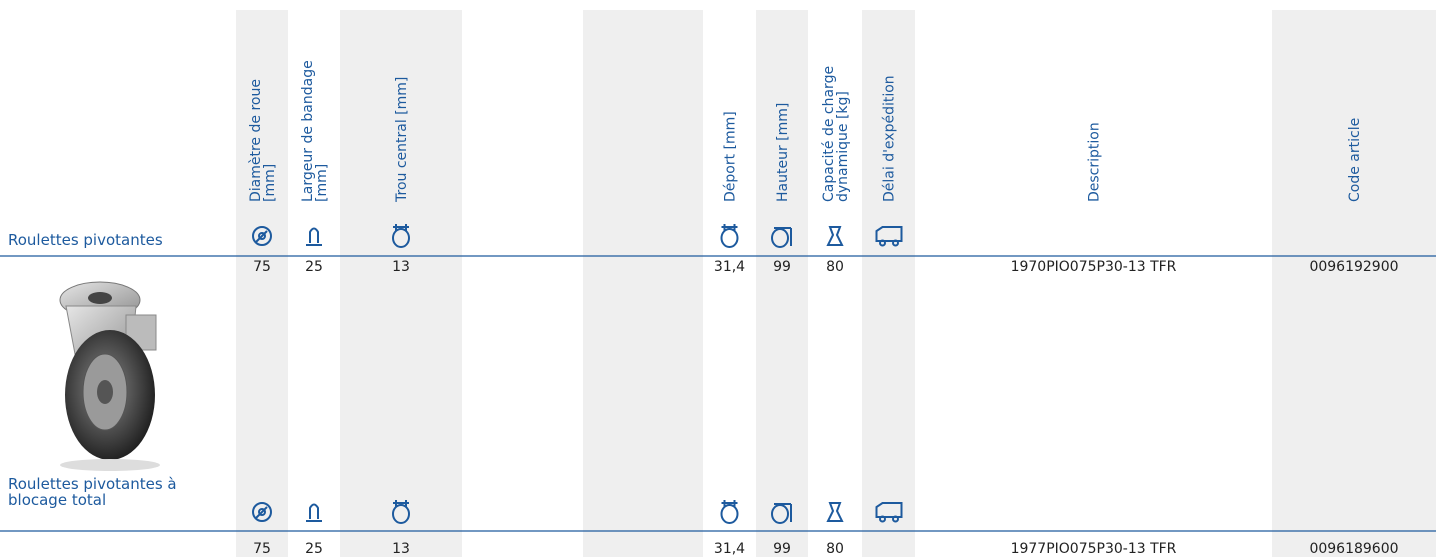 The width and height of the screenshot is (1436, 557). What do you see at coordinates (1353, 267) in the screenshot?
I see `cell-value: 0096192900` at bounding box center [1353, 267].